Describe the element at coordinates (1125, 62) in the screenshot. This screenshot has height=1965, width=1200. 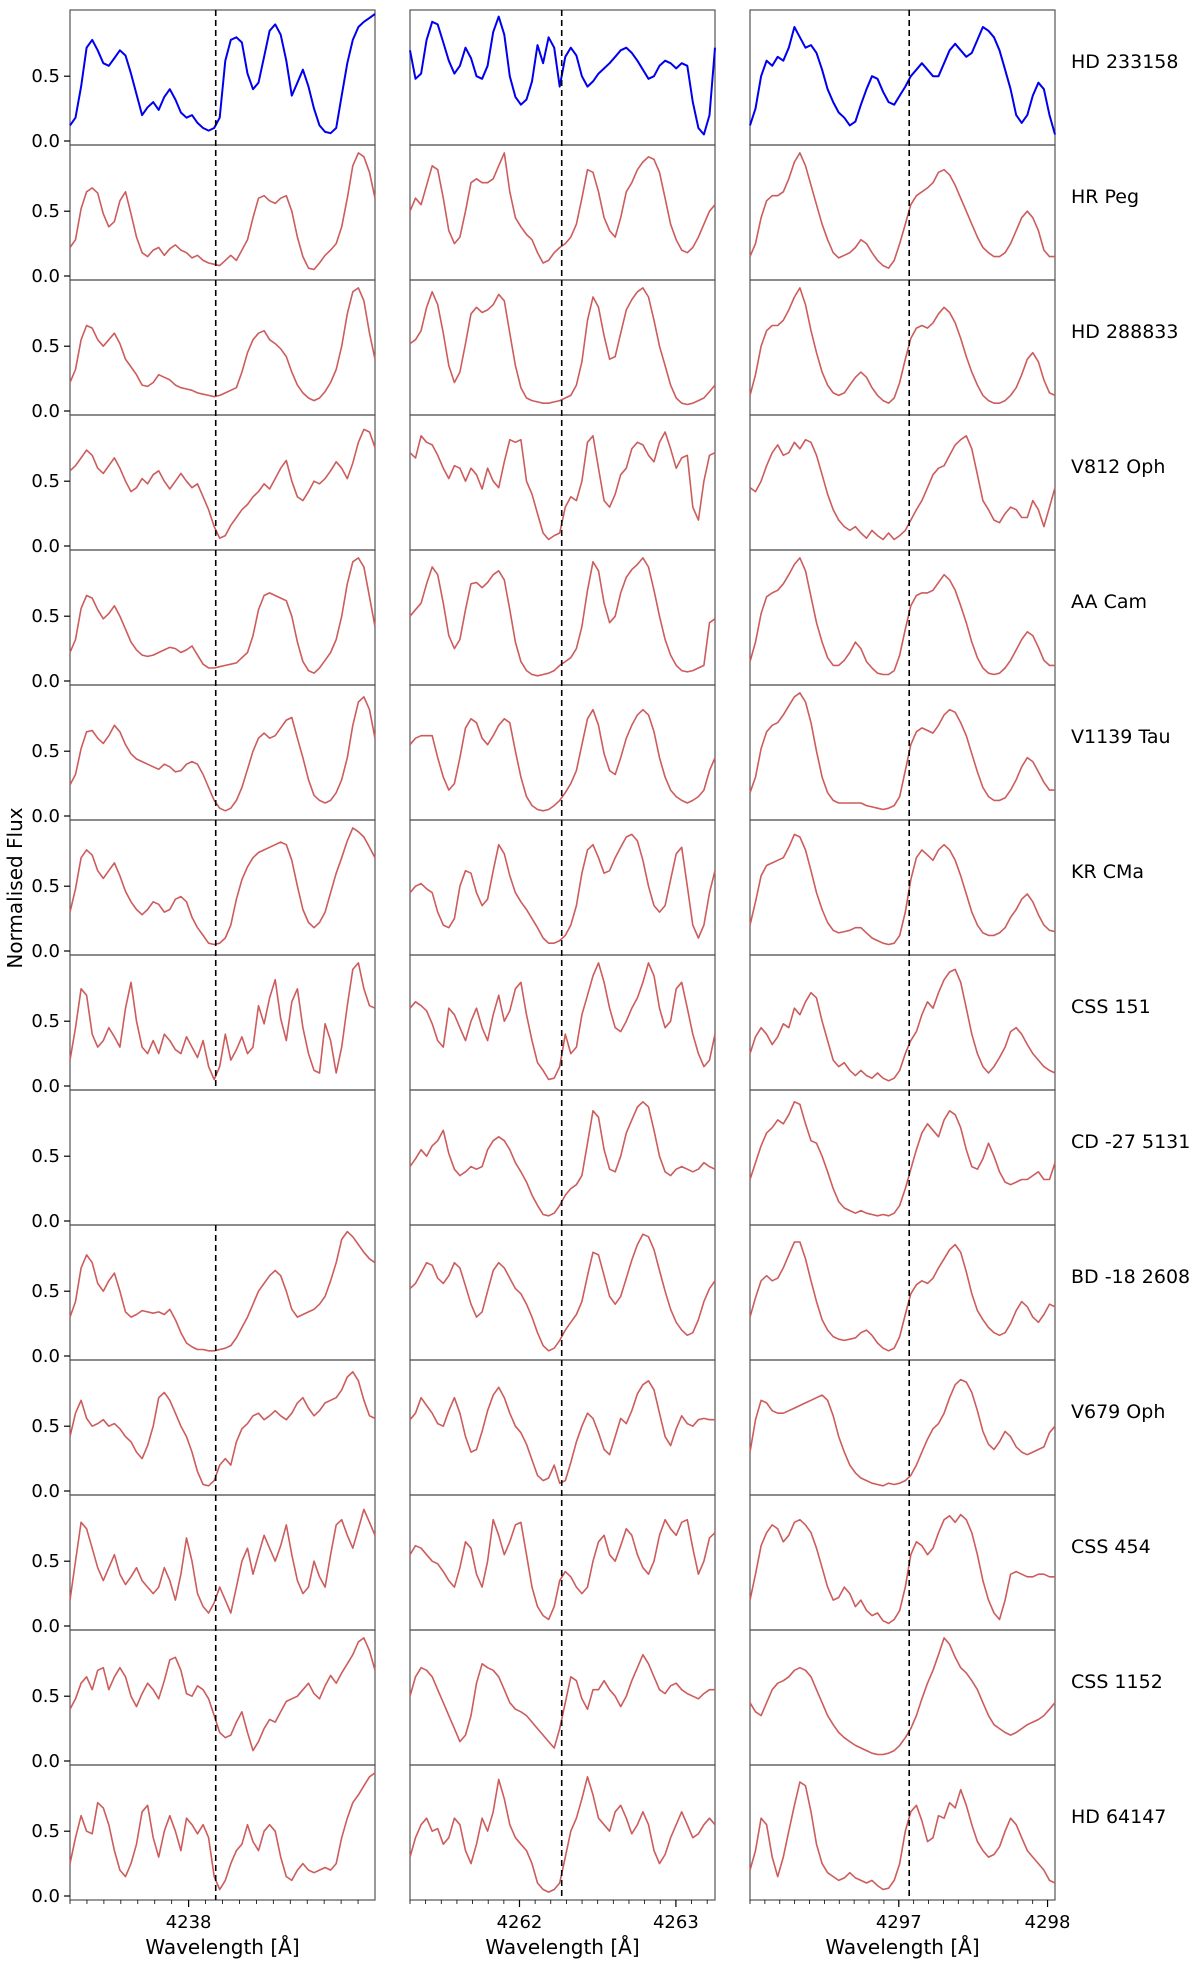
I see `star-label: HD 233158` at that location.